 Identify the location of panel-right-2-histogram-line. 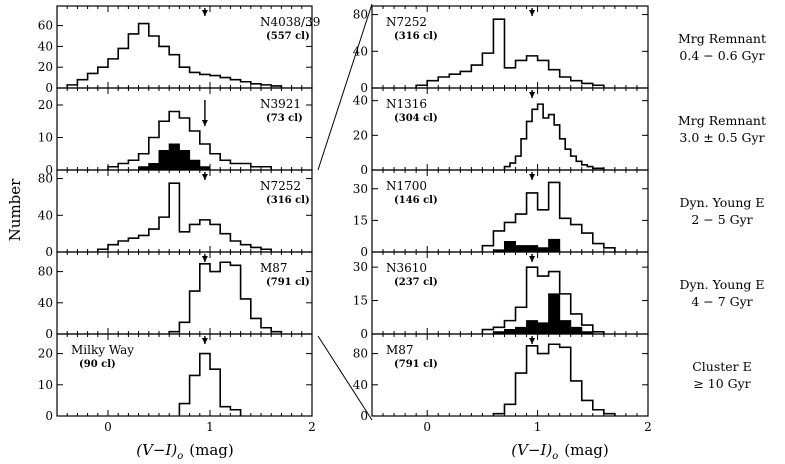
(548, 216).